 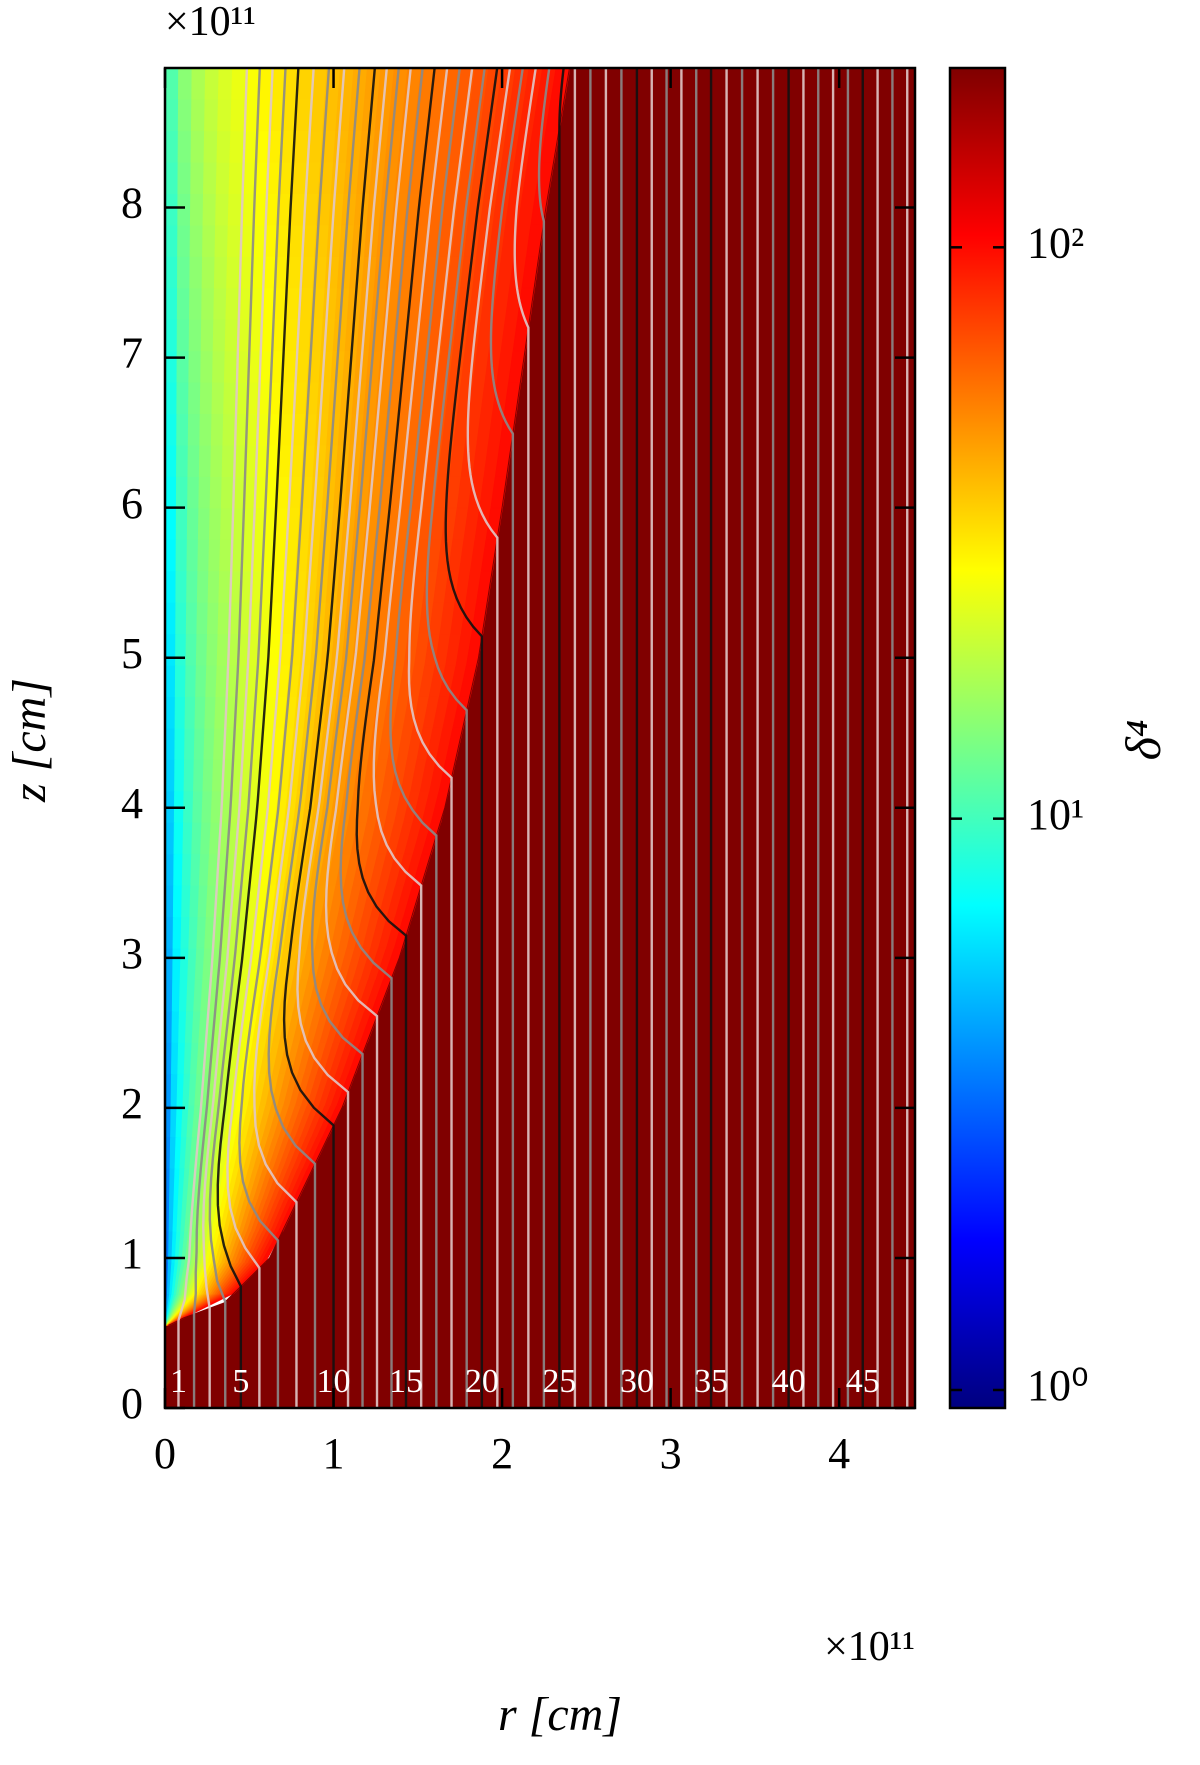 What do you see at coordinates (863, 1381) in the screenshot?
I see `line-label: 45` at bounding box center [863, 1381].